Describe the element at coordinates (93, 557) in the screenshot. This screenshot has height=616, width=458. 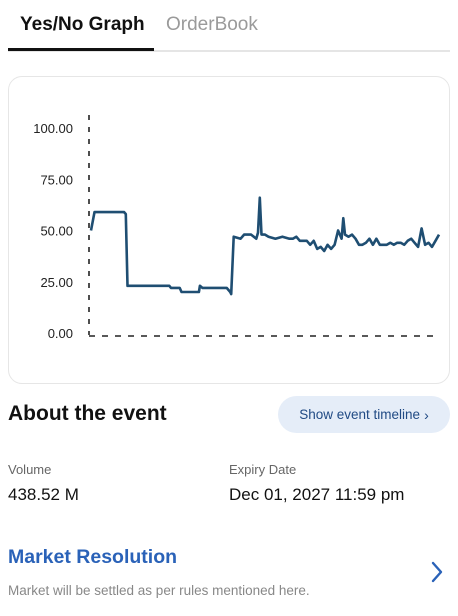
I see `market-resolution-link: Market Resolution` at that location.